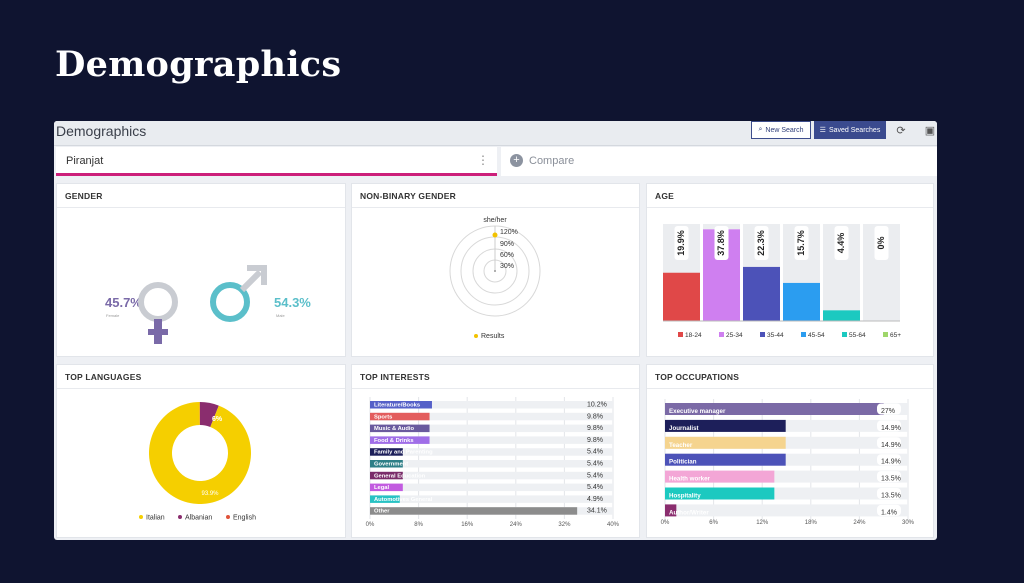  Describe the element at coordinates (483, 160) in the screenshot. I see `more-options-icon: ⋮` at that location.